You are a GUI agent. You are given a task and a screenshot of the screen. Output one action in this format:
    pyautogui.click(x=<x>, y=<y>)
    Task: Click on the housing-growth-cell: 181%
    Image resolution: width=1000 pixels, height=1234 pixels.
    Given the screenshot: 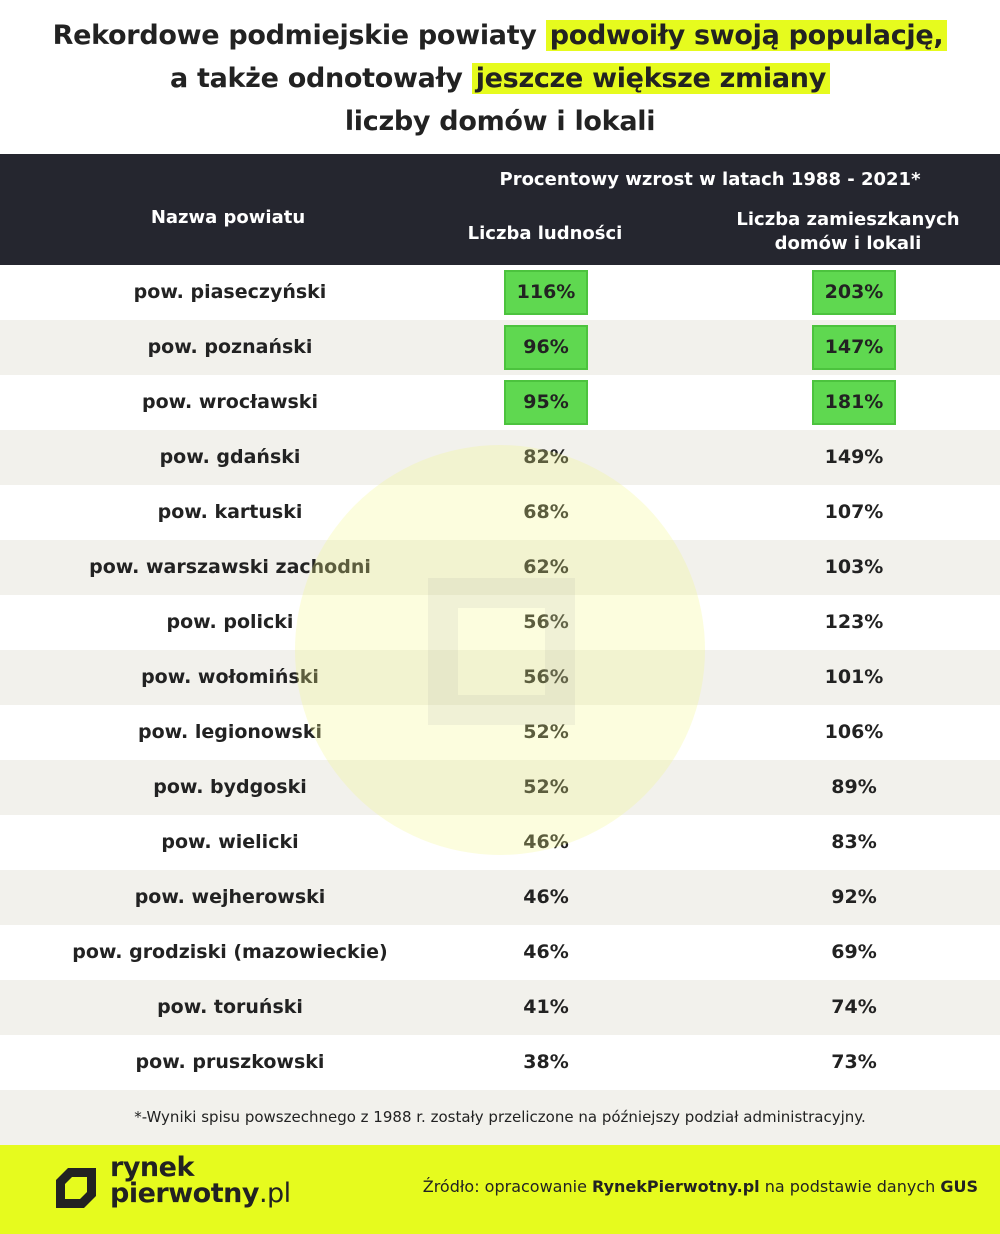 What is the action you would take?
    pyautogui.click(x=854, y=402)
    